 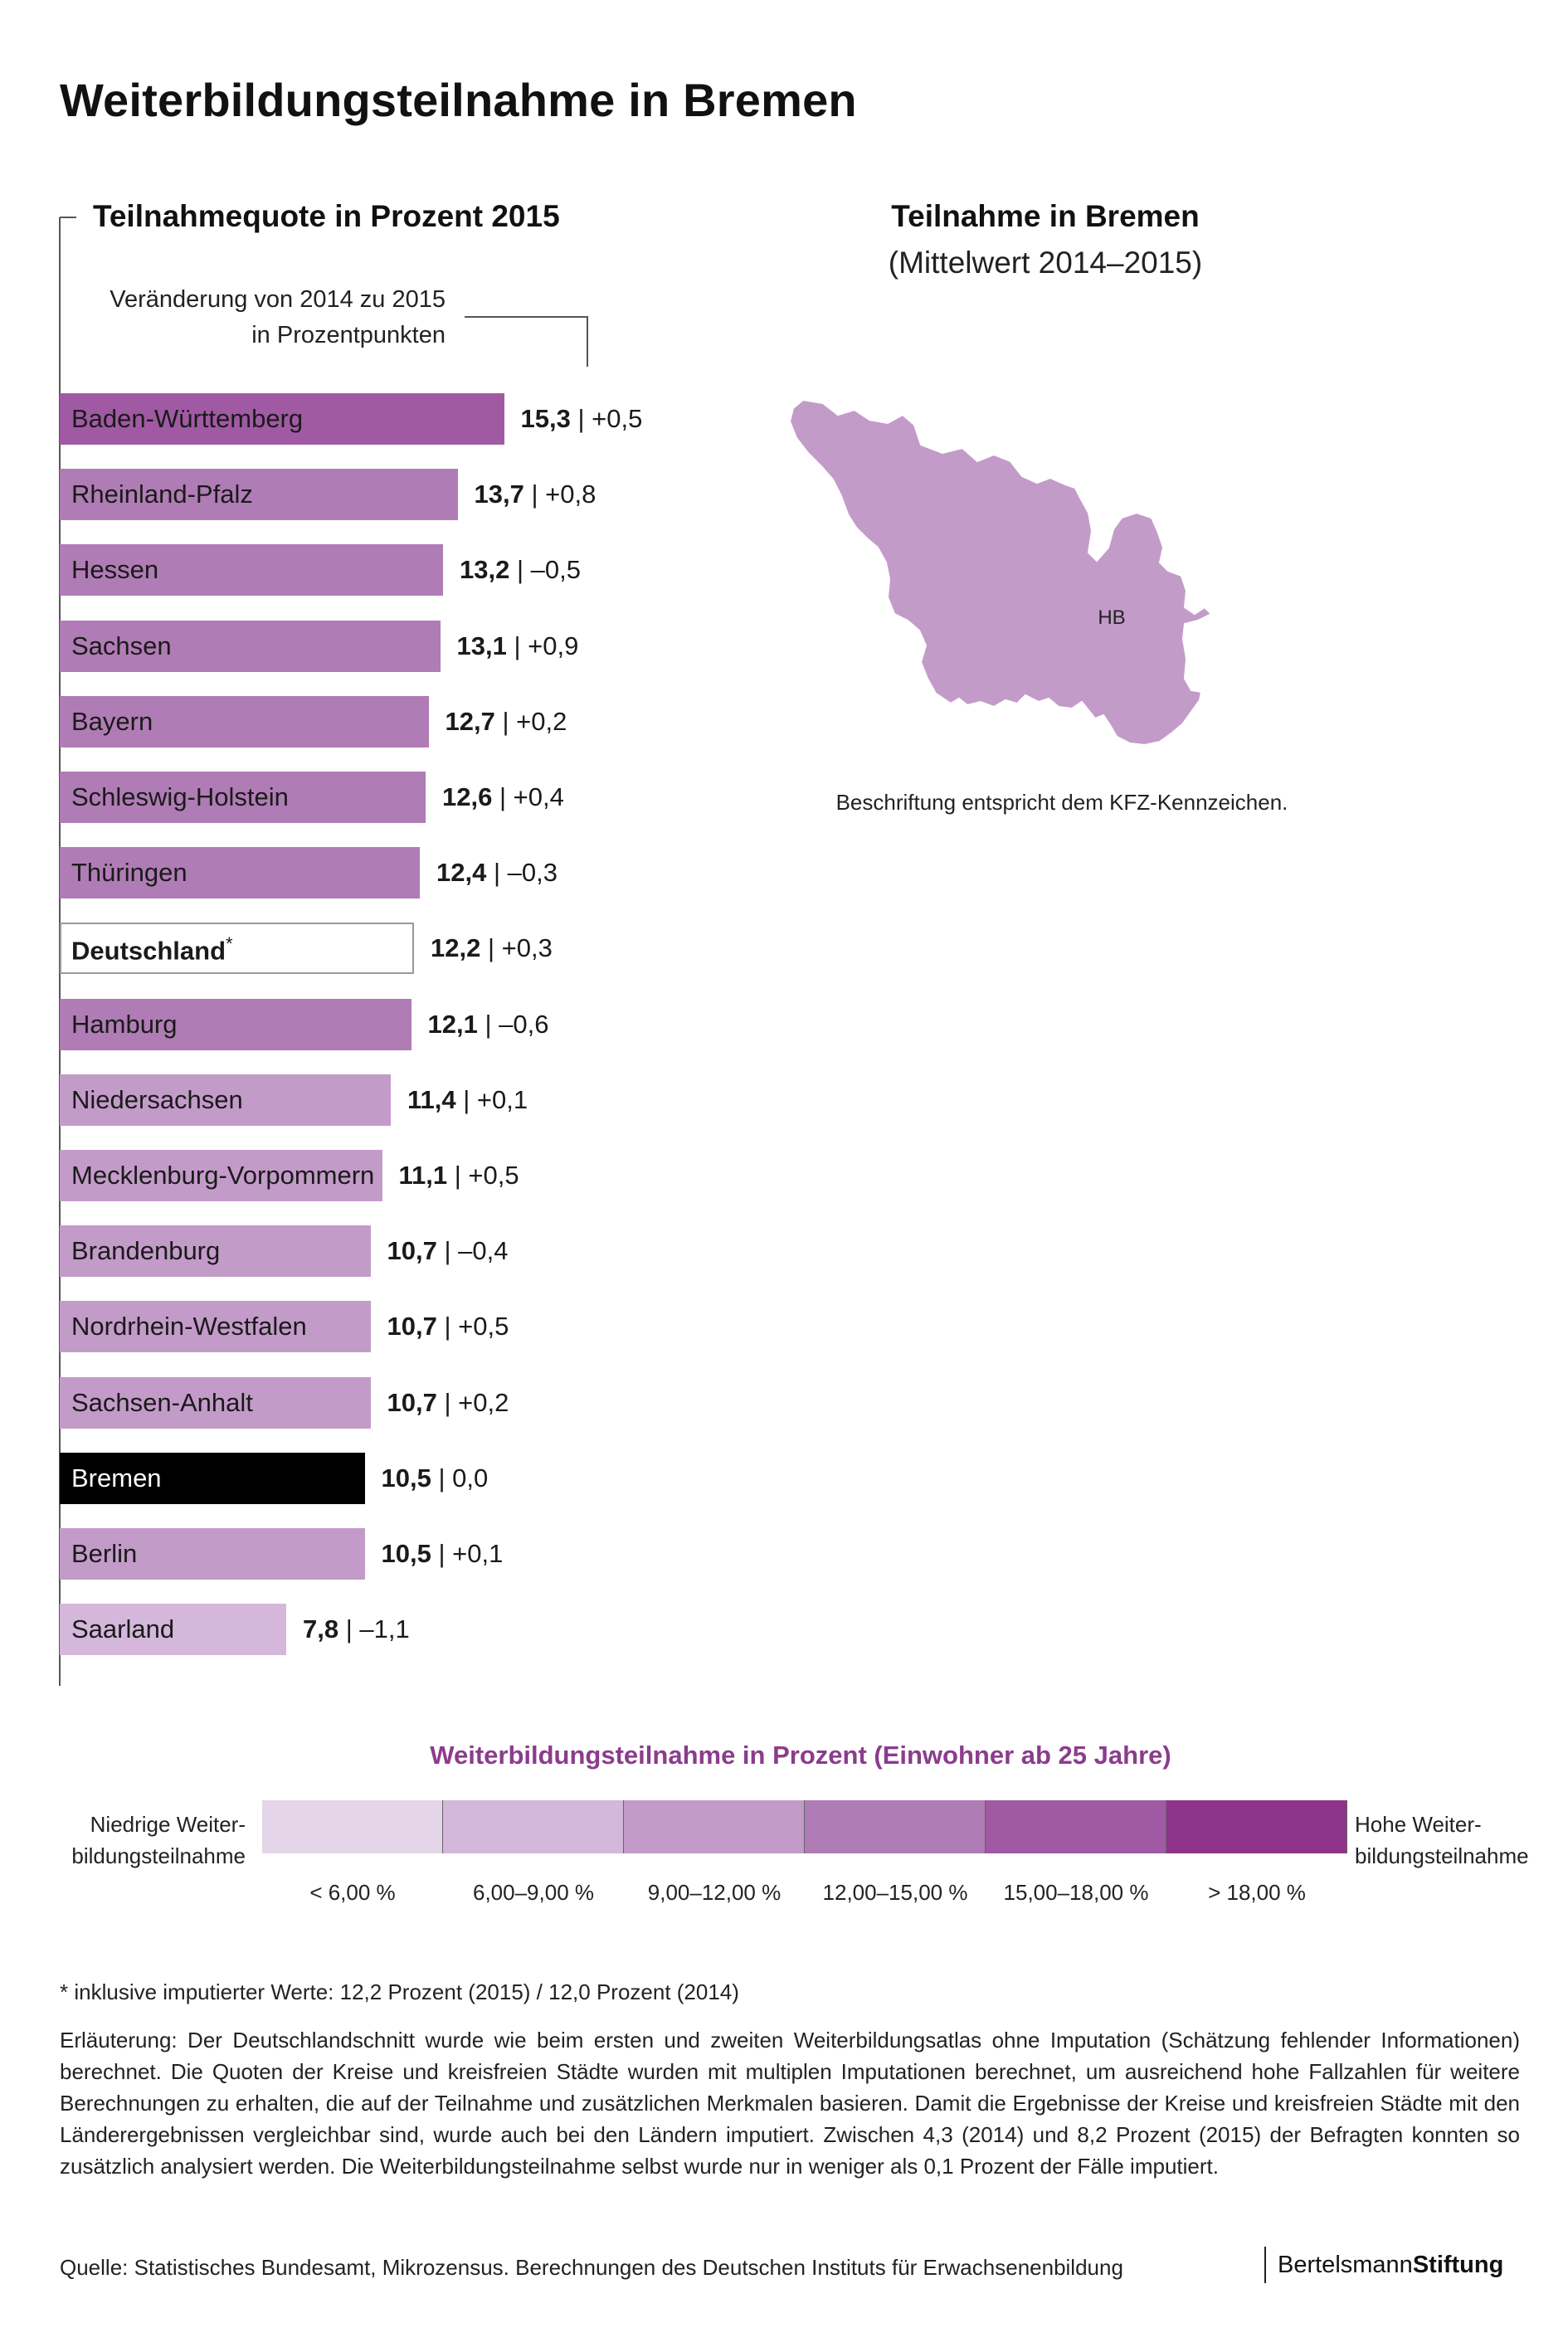 I want to click on bremen-map: HB, so click(x=1000, y=572).